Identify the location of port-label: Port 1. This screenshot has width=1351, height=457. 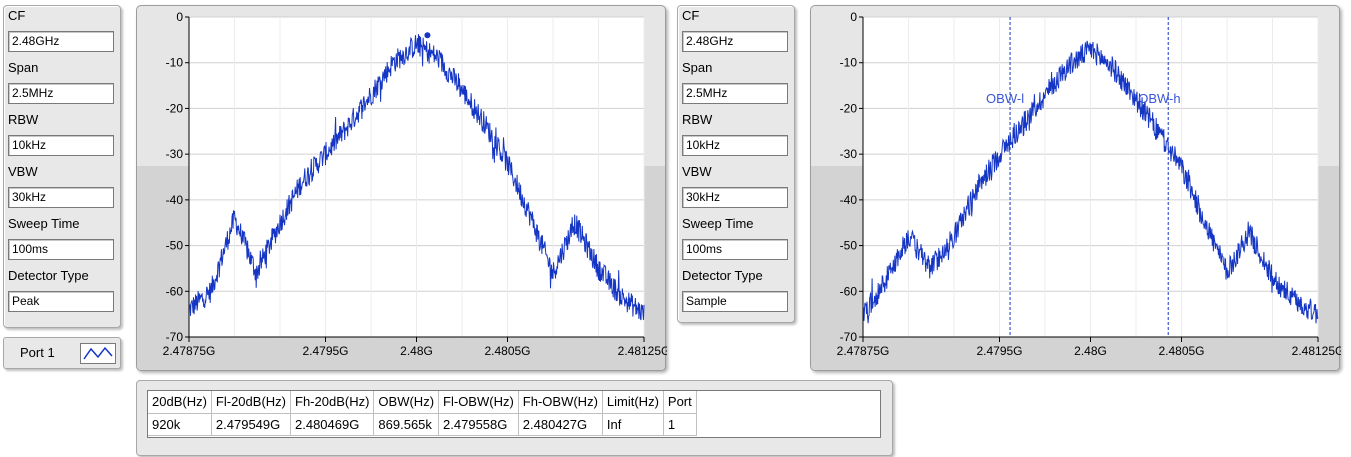
(37, 352).